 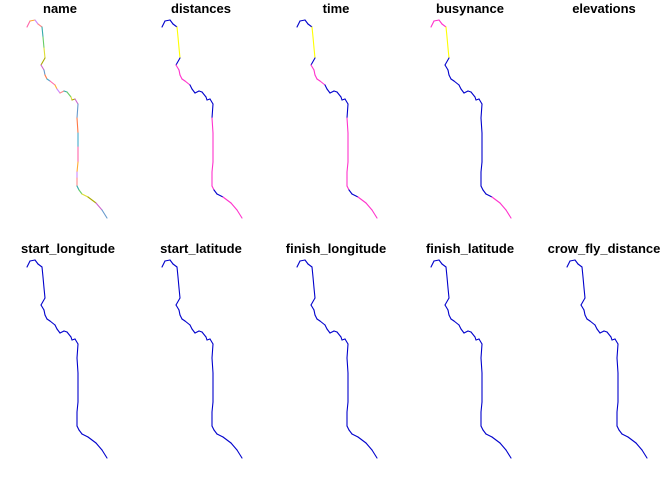 I want to click on panel-title-start-latitude: start_latitude, so click(x=201, y=248).